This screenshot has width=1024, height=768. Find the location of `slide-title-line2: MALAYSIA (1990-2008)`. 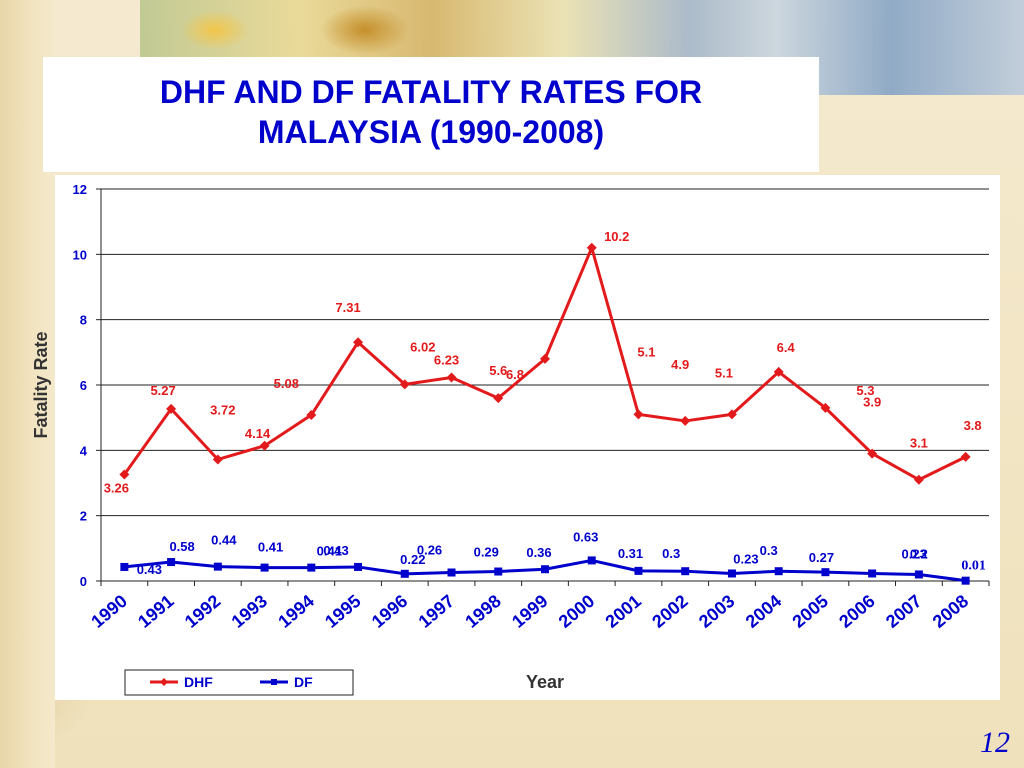

slide-title-line2: MALAYSIA (1990-2008) is located at coordinates (431, 132).